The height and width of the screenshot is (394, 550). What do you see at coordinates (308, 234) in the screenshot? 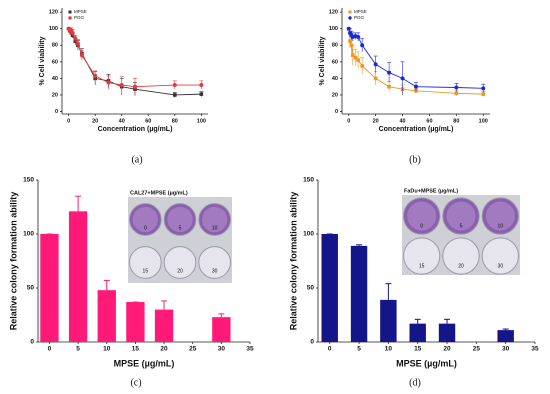
I see `y-tick-label: 100` at bounding box center [308, 234].